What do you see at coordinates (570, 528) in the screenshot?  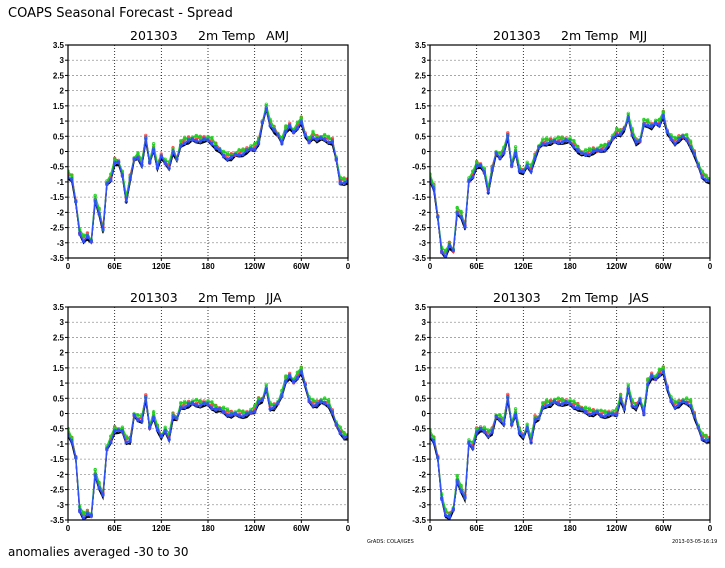 I see `x-tick-label: 180` at bounding box center [570, 528].